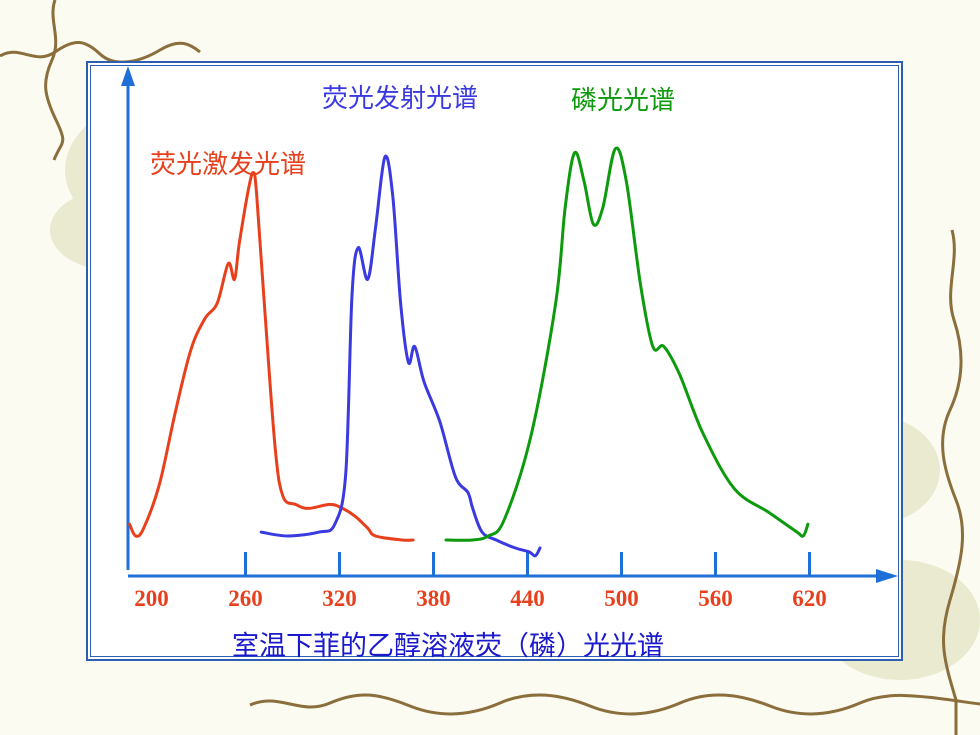  I want to click on x-tick-label-320: 320, so click(339, 598).